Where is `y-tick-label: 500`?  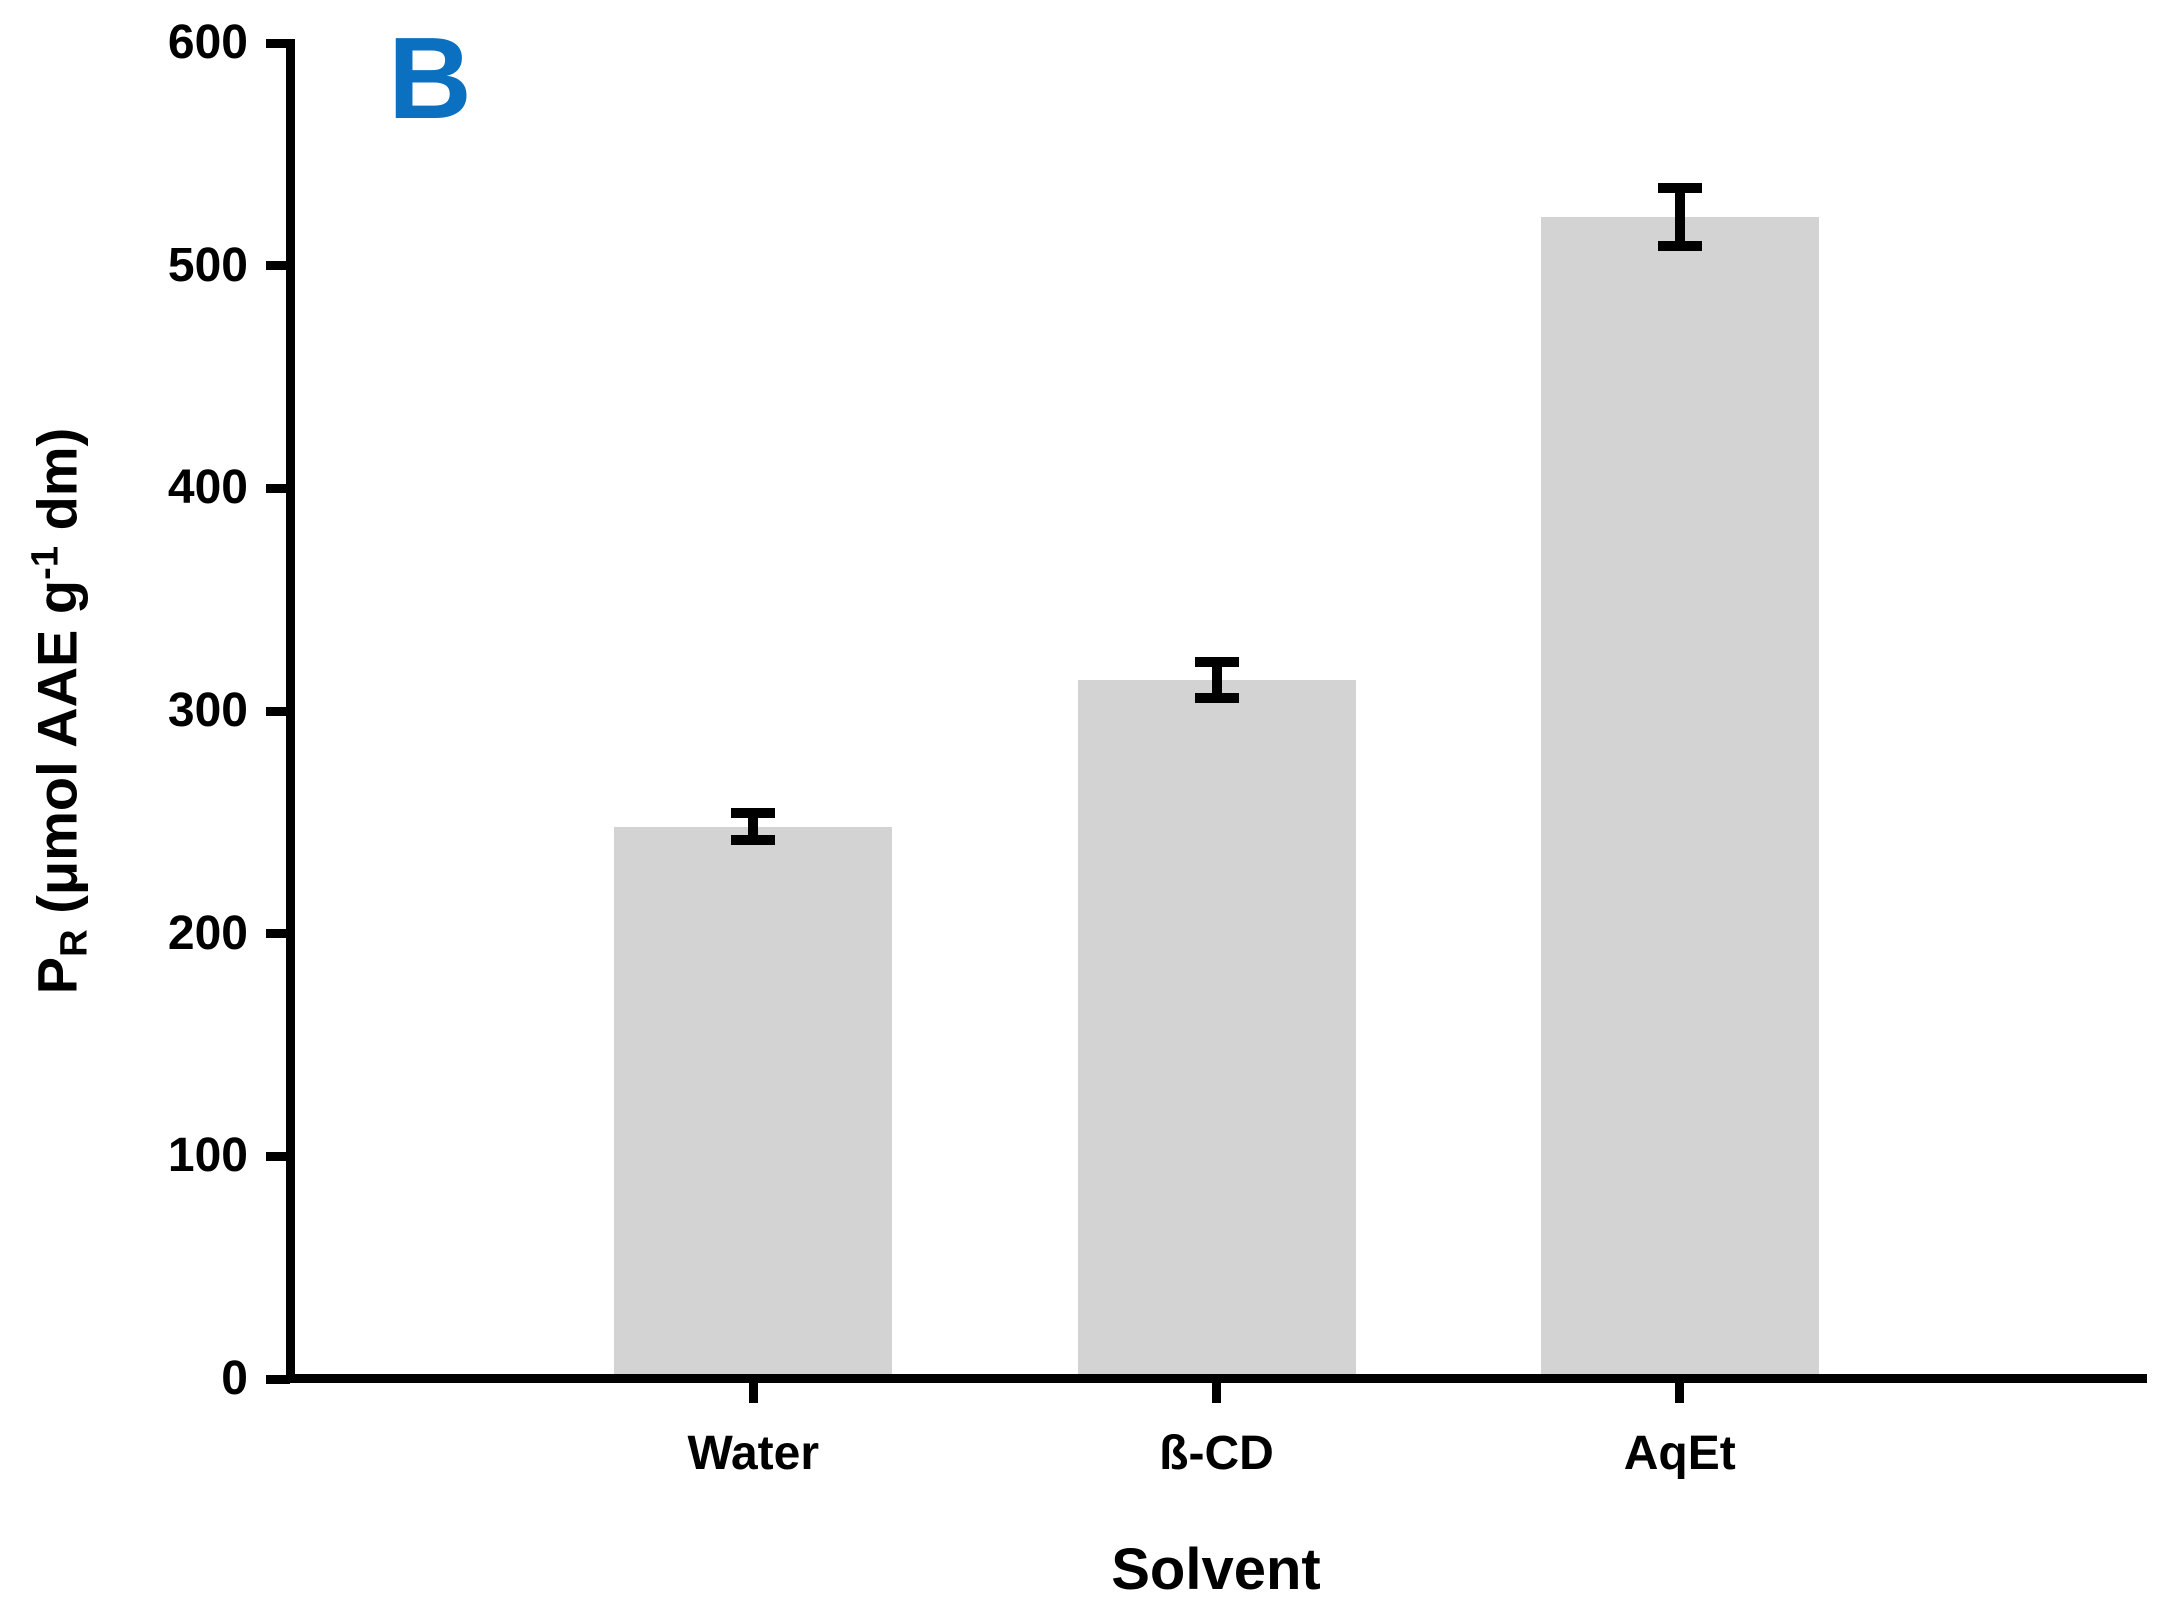 y-tick-label: 500 is located at coordinates (207, 265).